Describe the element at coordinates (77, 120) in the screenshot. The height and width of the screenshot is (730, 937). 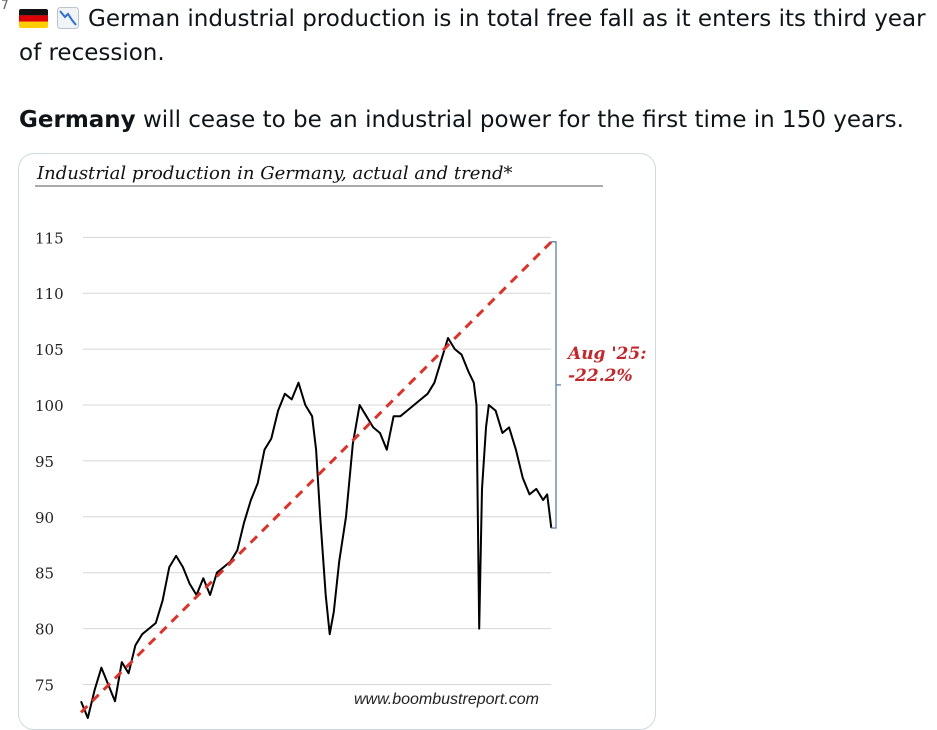
I see `tweet-bold-germany: Germany` at that location.